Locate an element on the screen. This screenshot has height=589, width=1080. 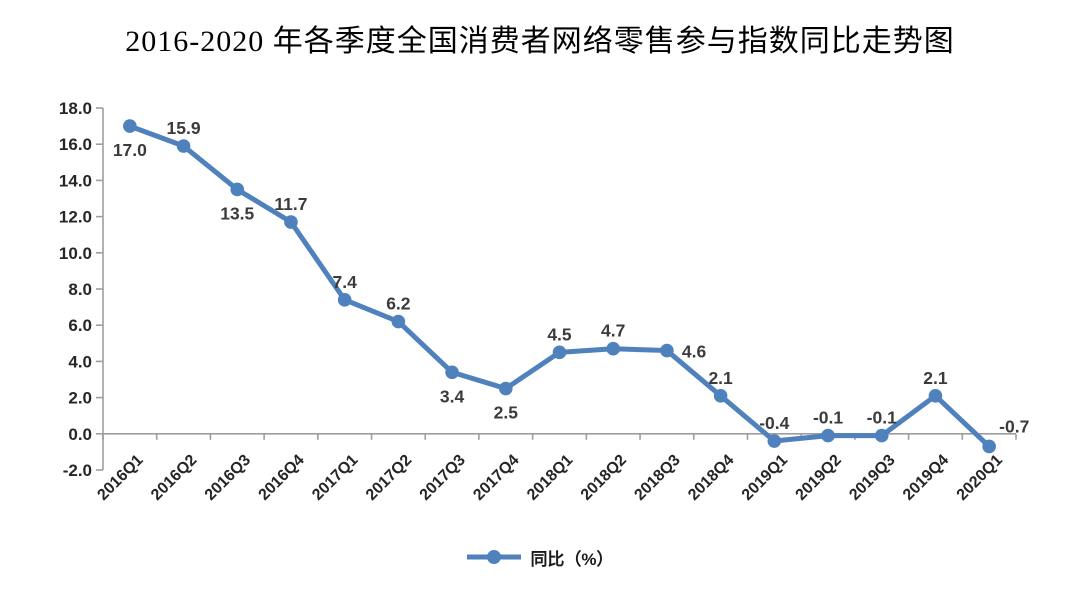
y-tick-label: 12.0 is located at coordinates (75, 217).